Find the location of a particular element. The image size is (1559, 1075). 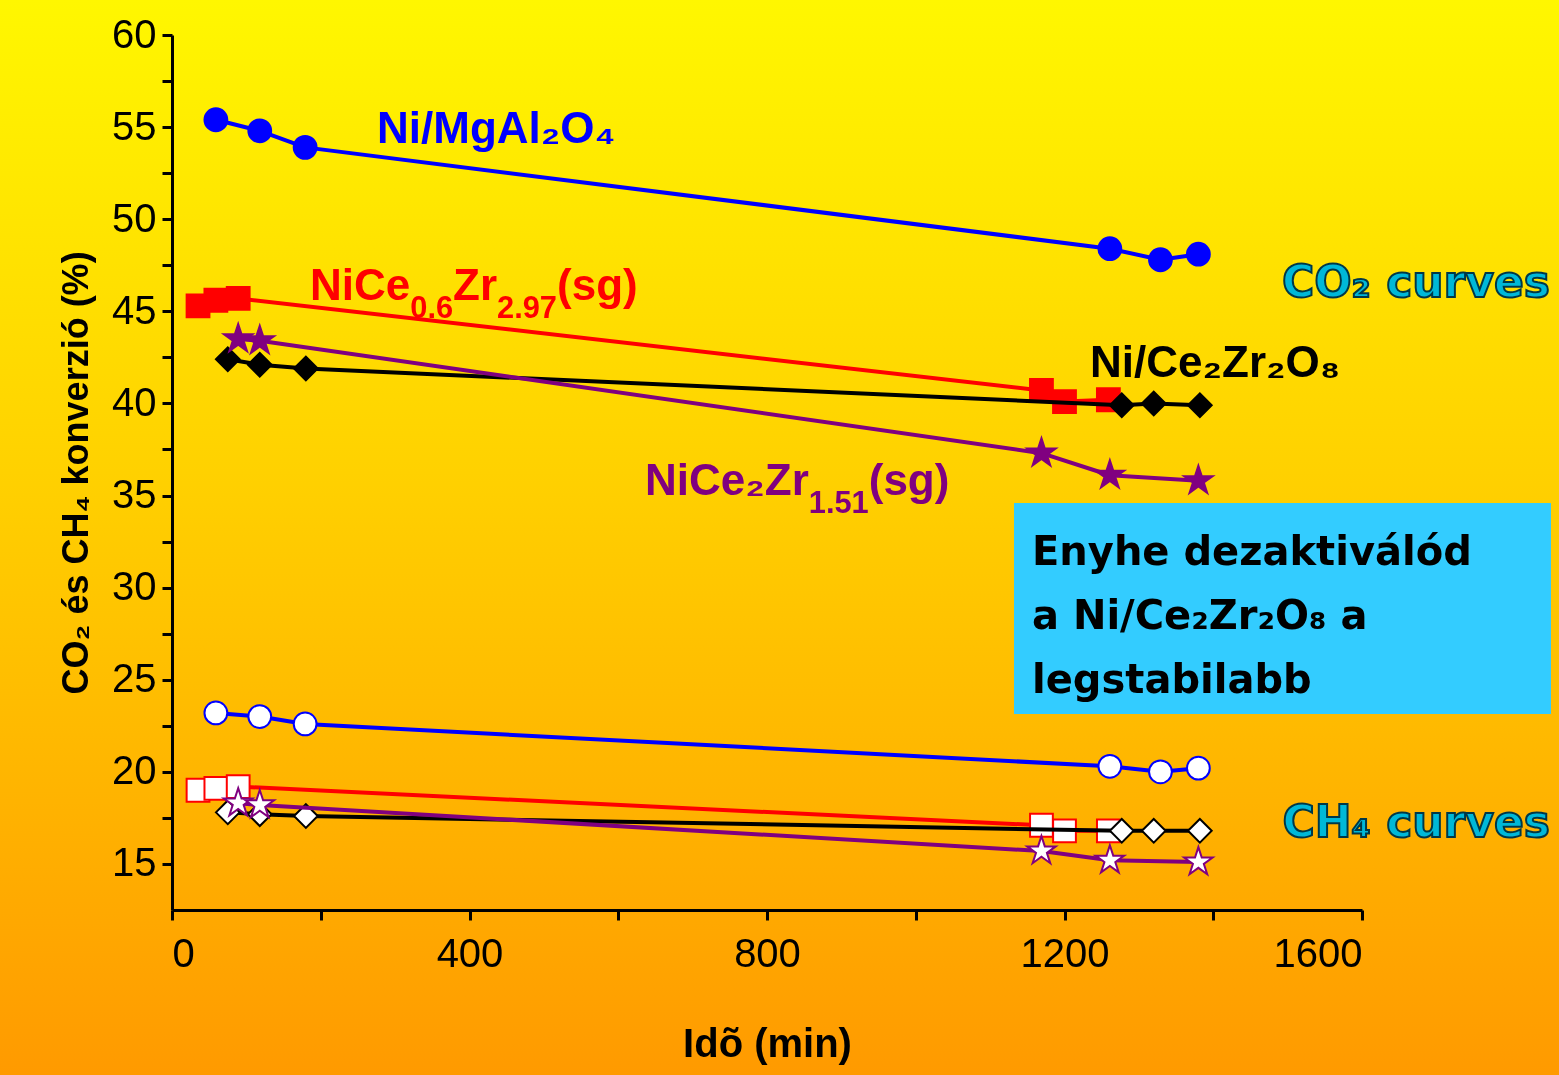

y-tick-label: 30 is located at coordinates (134, 586).